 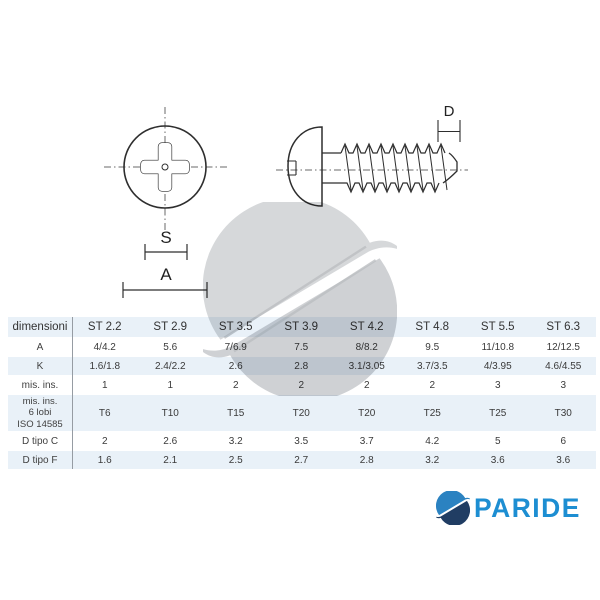 What do you see at coordinates (497, 366) in the screenshot?
I see `table-cell: 4/3.95` at bounding box center [497, 366].